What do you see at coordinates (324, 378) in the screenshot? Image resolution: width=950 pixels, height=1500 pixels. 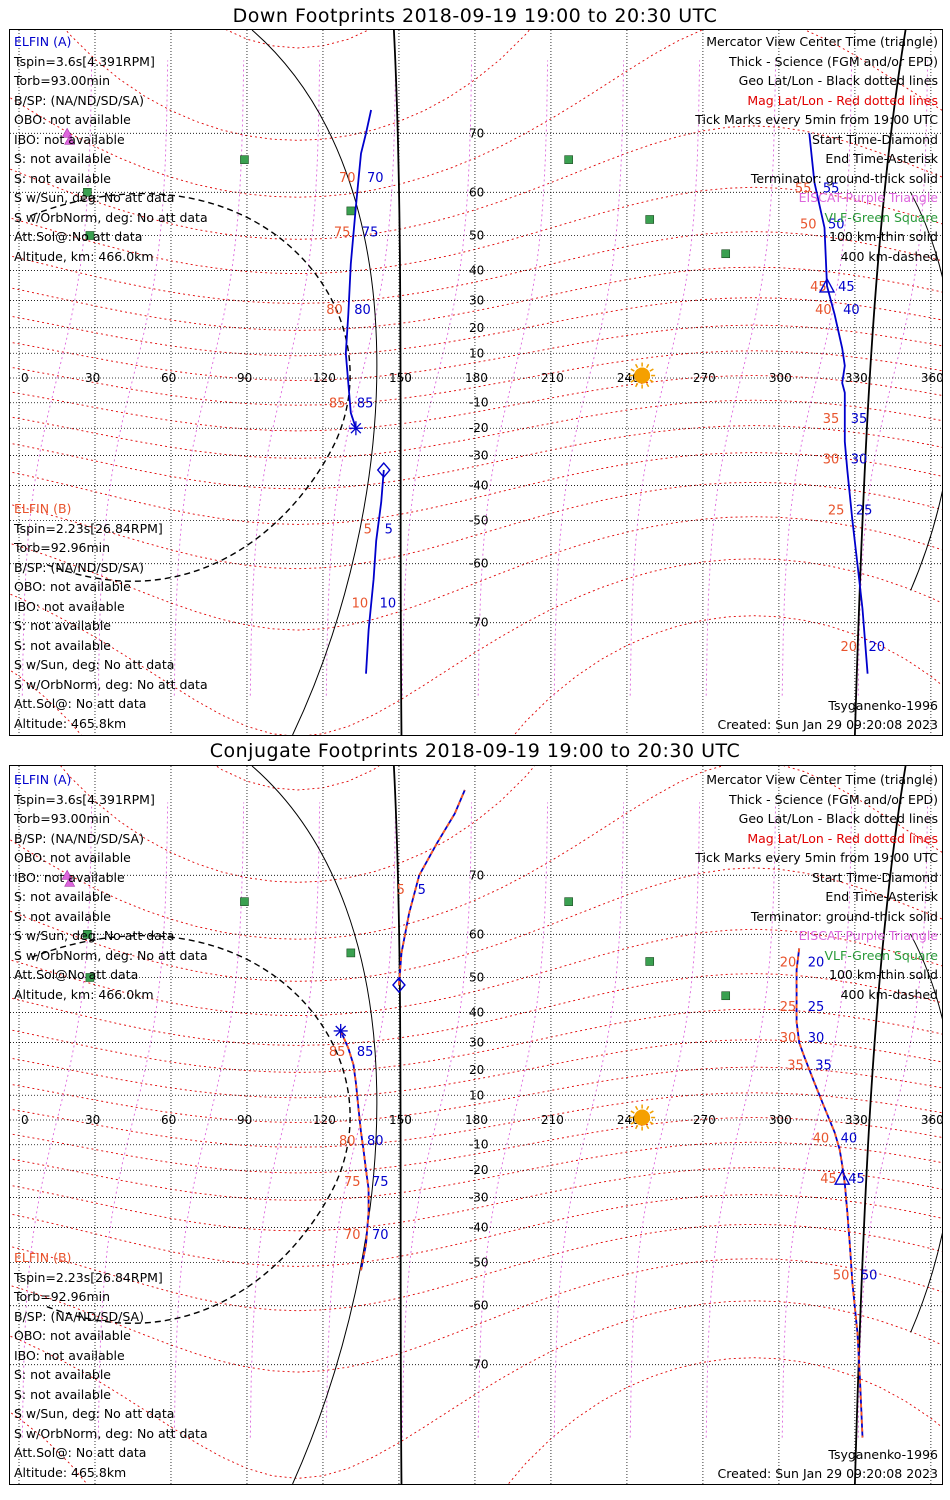 I see `lon-tick-label: 120` at bounding box center [324, 378].